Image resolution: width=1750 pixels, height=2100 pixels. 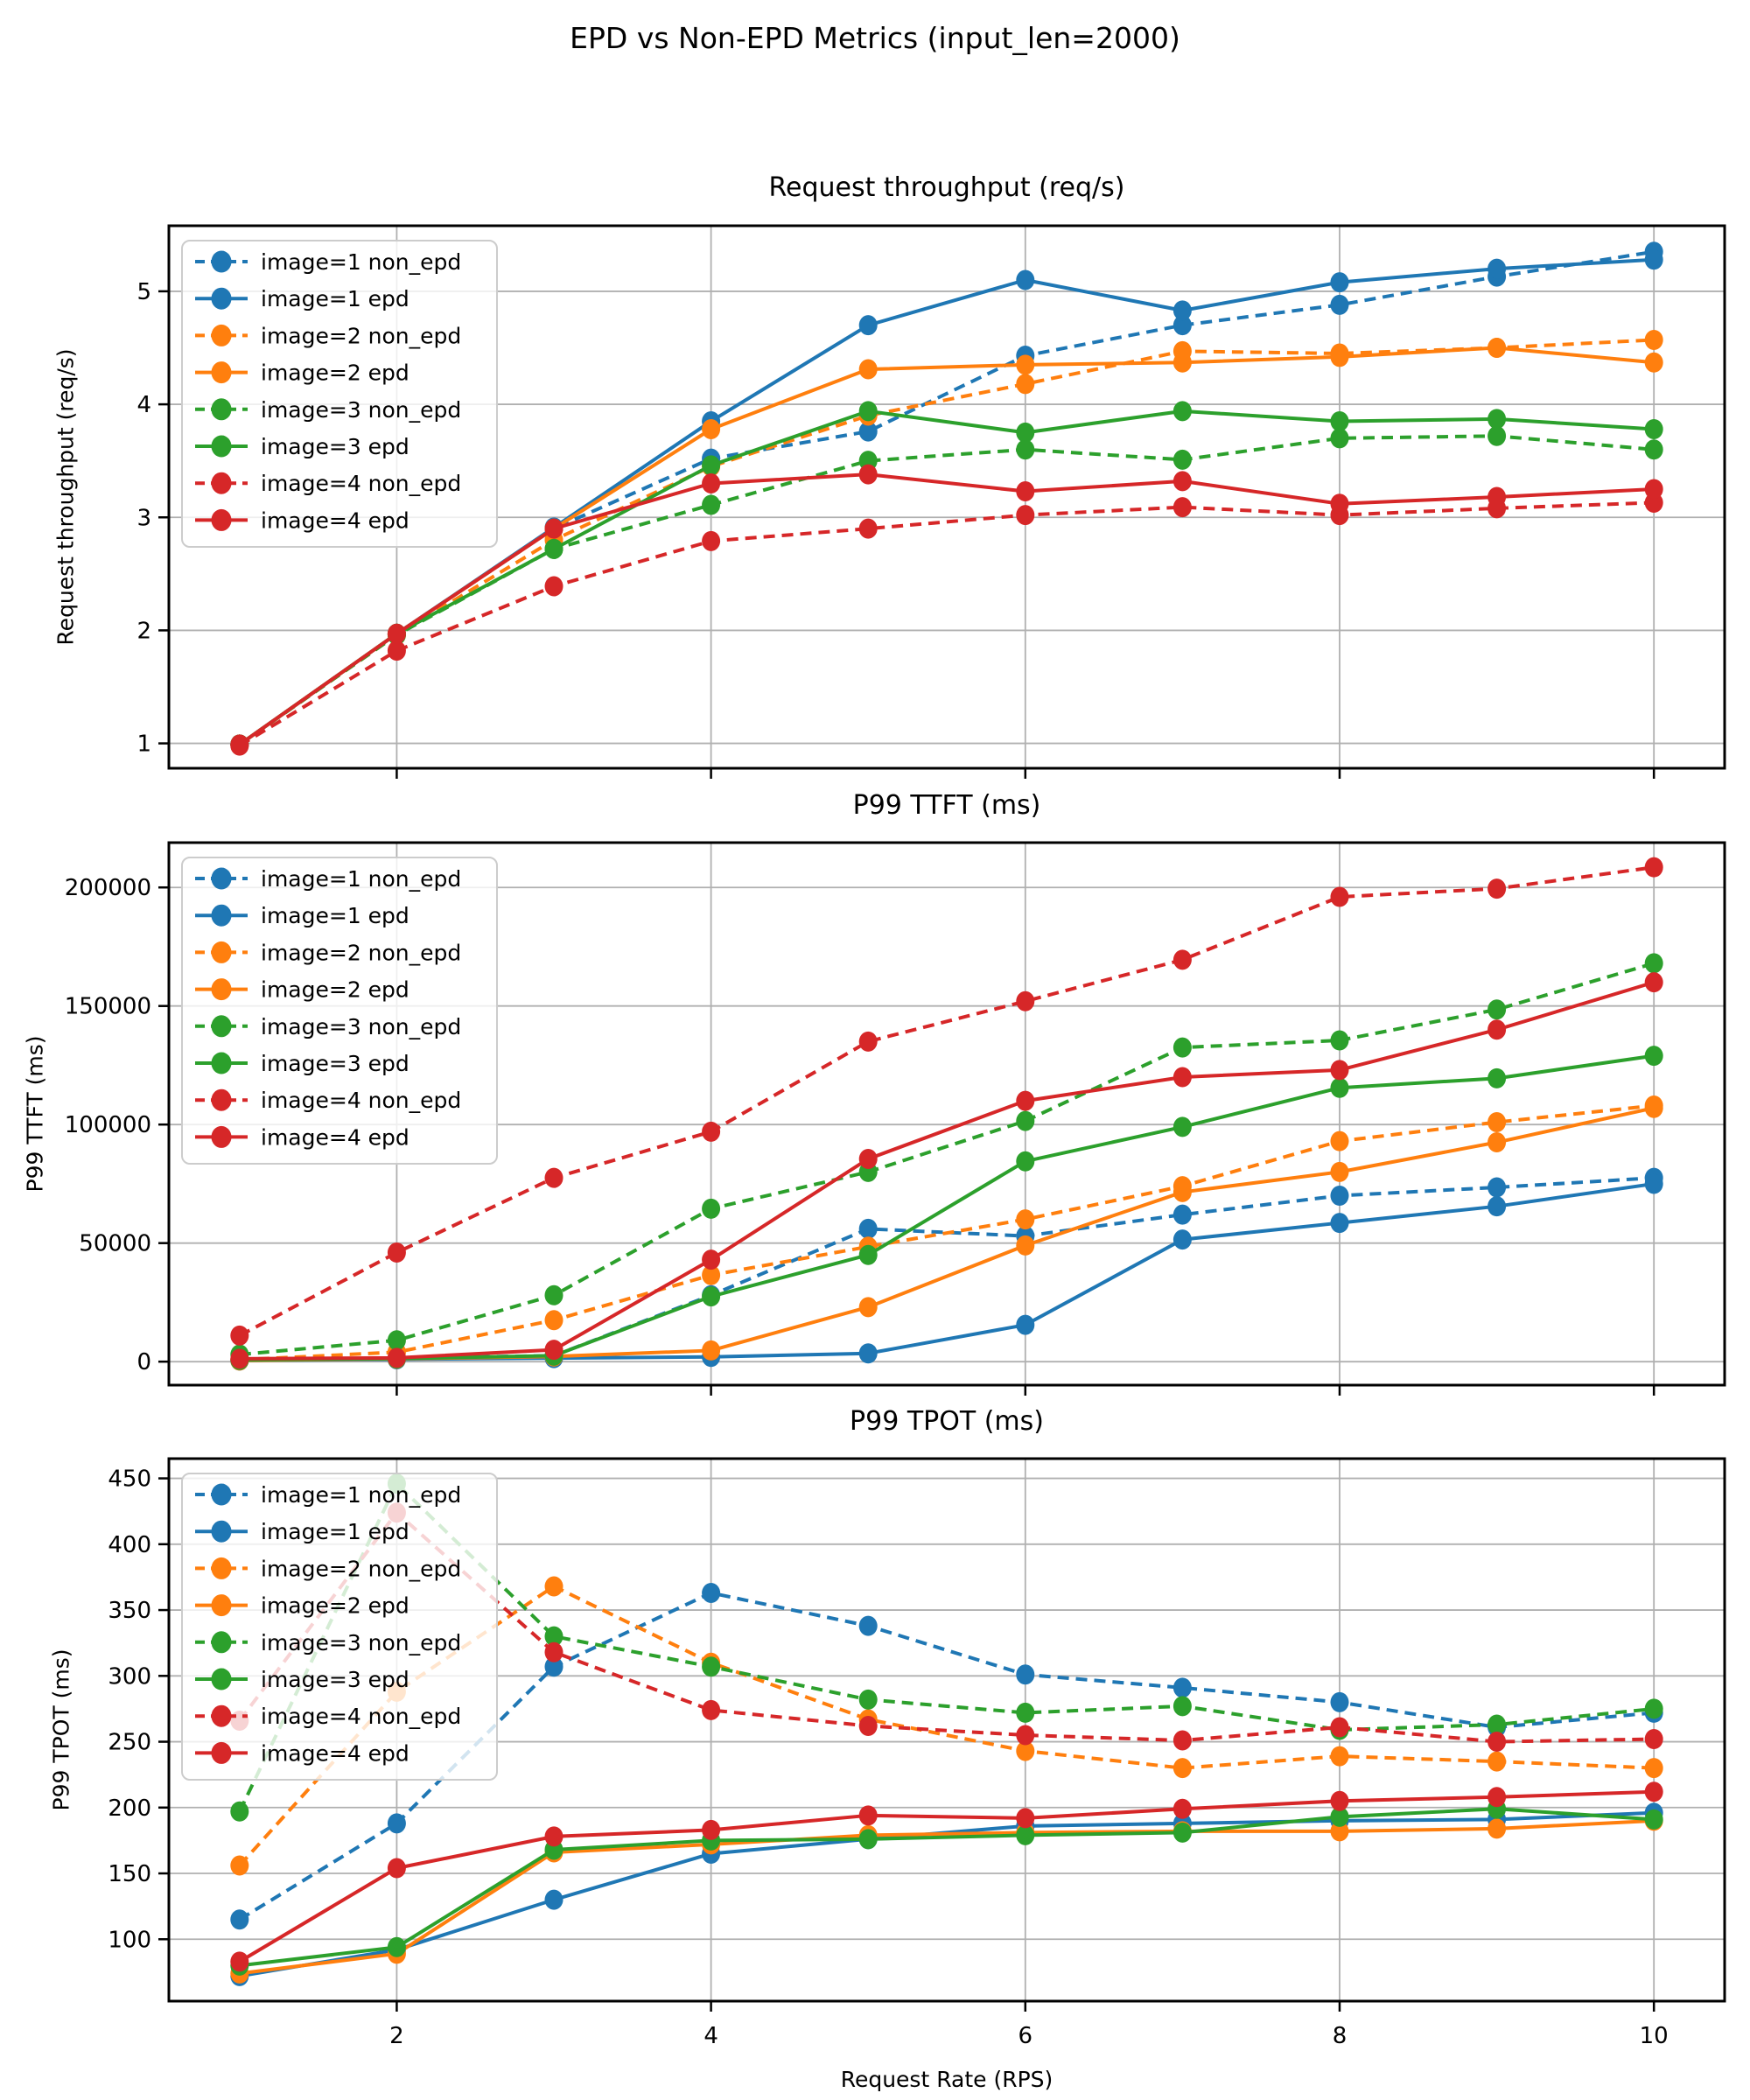 I want to click on legend-label: image=1 epd, so click(x=335, y=299).